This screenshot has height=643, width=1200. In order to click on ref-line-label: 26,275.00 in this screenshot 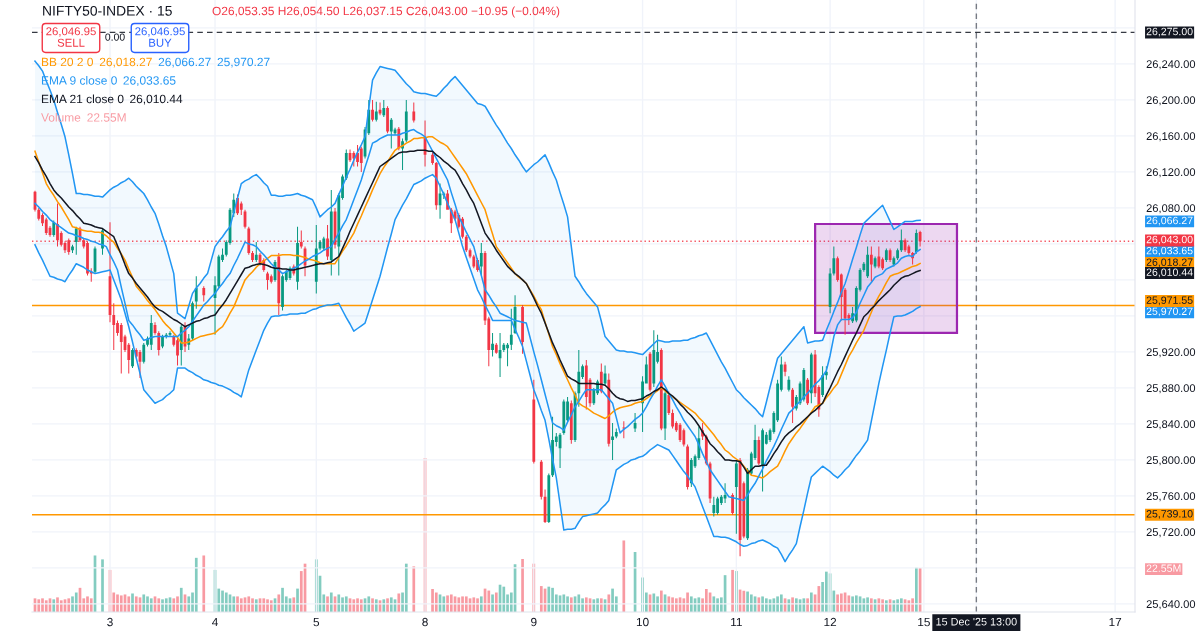, I will do `click(1169, 32)`.